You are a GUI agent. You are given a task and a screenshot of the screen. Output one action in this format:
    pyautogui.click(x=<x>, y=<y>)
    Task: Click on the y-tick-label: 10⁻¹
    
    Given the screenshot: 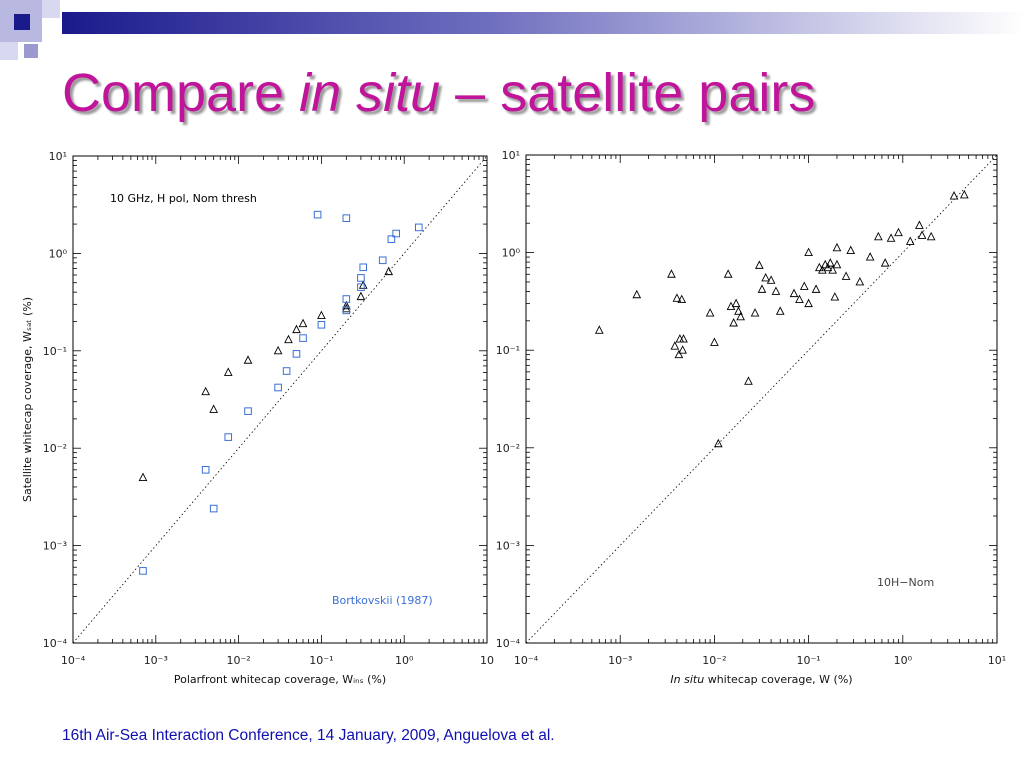 What is the action you would take?
    pyautogui.click(x=55, y=351)
    